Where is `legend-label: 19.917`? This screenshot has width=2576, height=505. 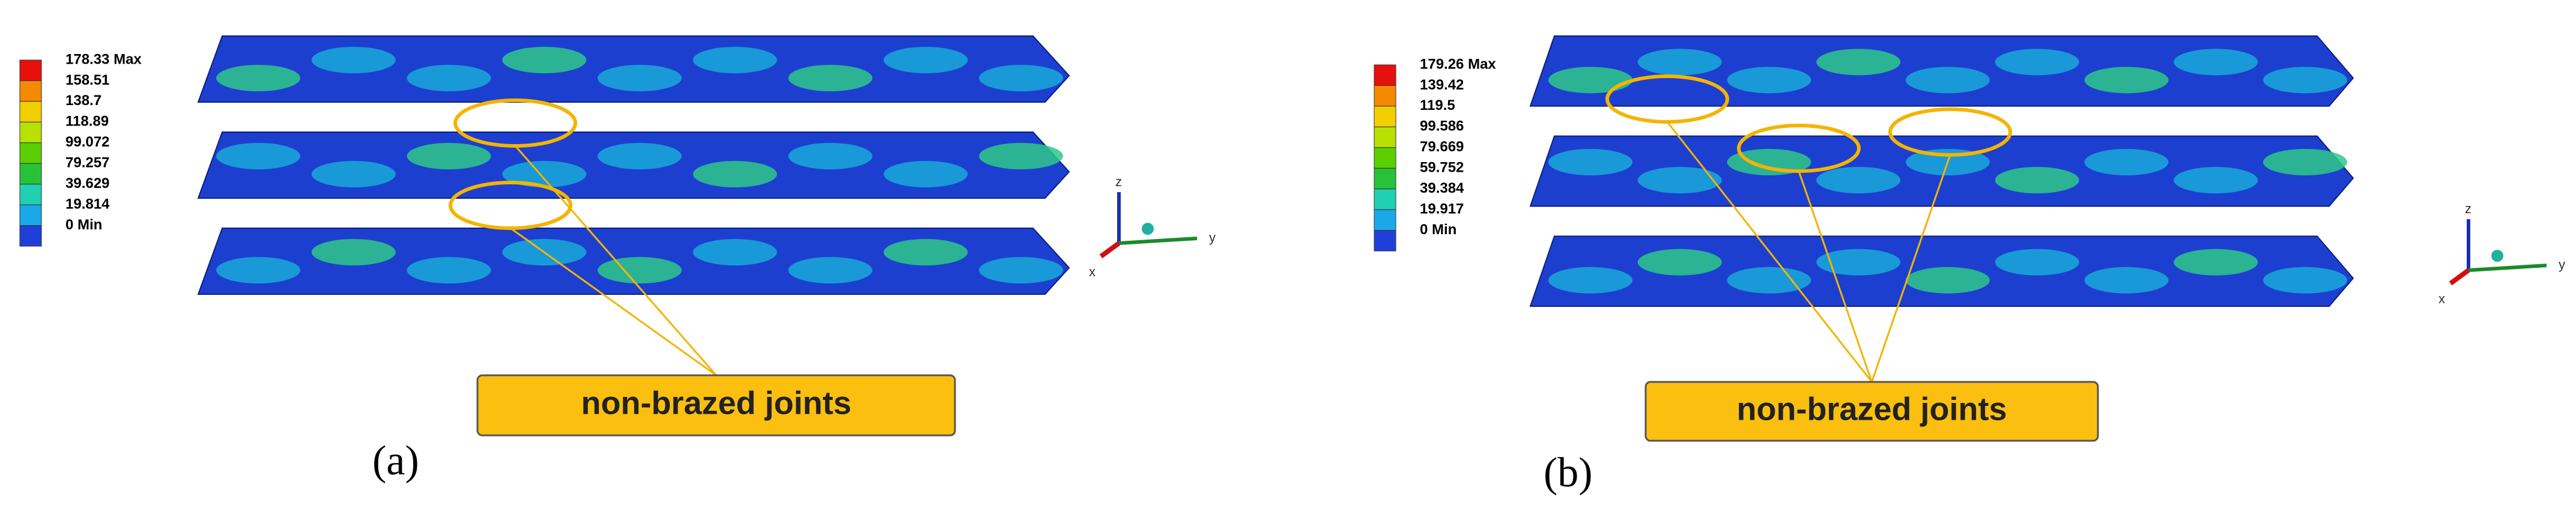
legend-label: 19.917 is located at coordinates (1442, 209).